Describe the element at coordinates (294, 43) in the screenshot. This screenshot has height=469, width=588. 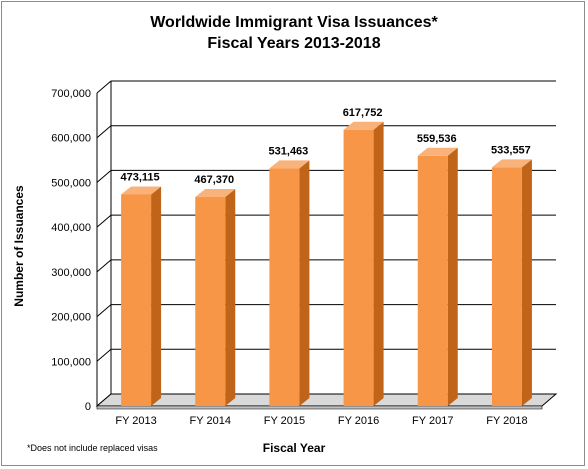
I see `chart-subtitle: Fiscal Years 2013-2018` at that location.